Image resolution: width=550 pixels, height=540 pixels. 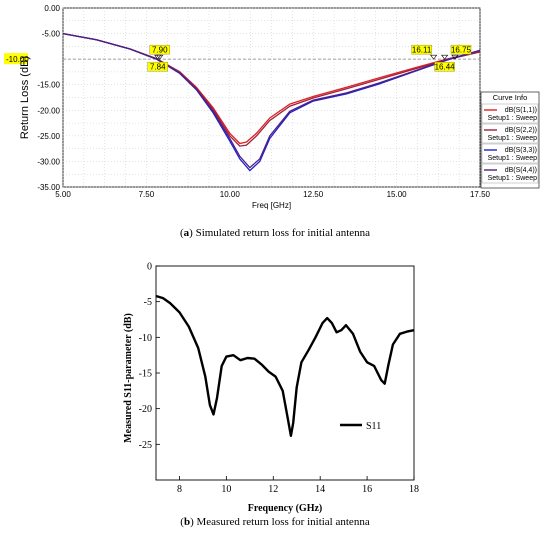 I want to click on x-tick-label: 10.00, so click(x=230, y=194).